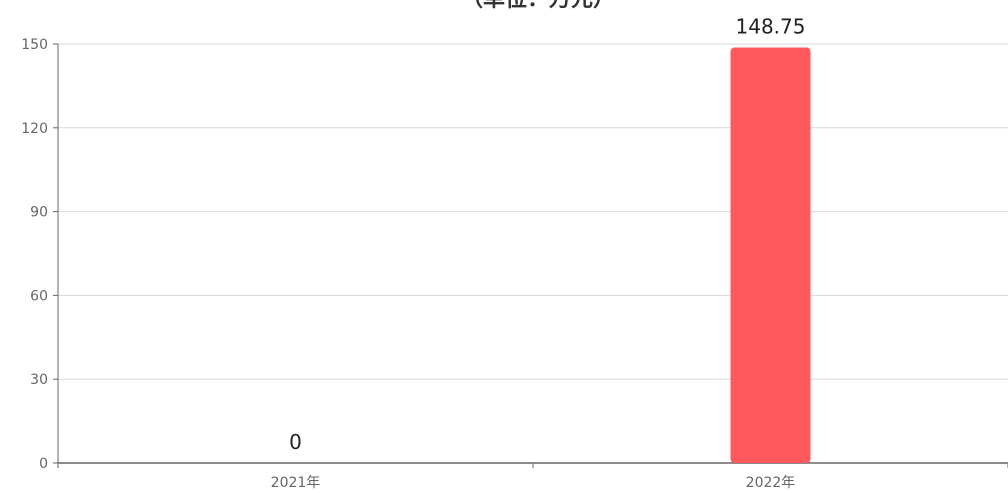 This screenshot has height=493, width=1008. I want to click on data-label: 148.75, so click(771, 26).